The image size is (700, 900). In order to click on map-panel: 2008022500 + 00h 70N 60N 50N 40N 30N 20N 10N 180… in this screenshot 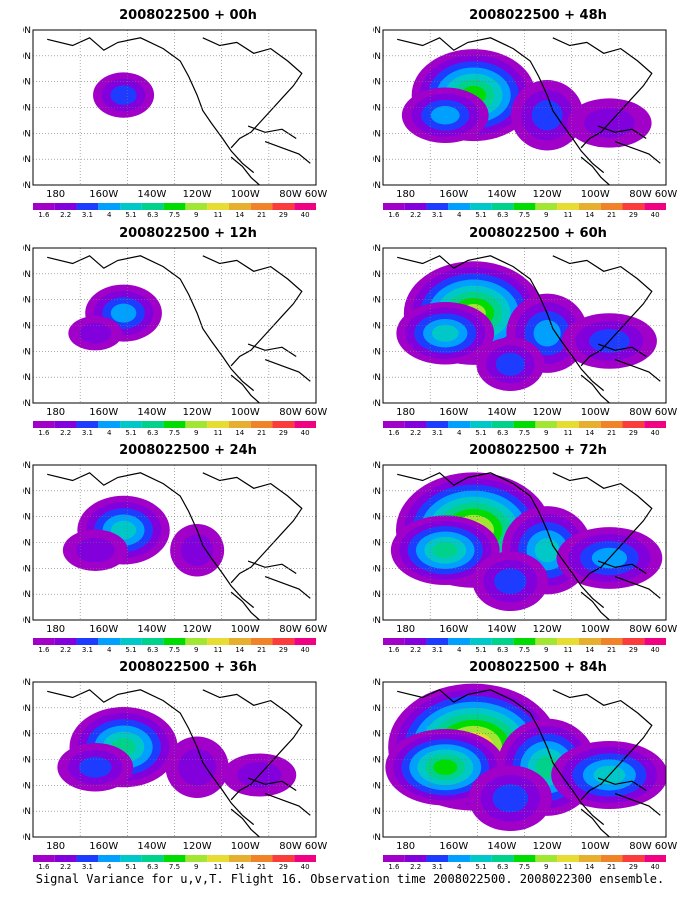, I will do `click(188, 114)`.